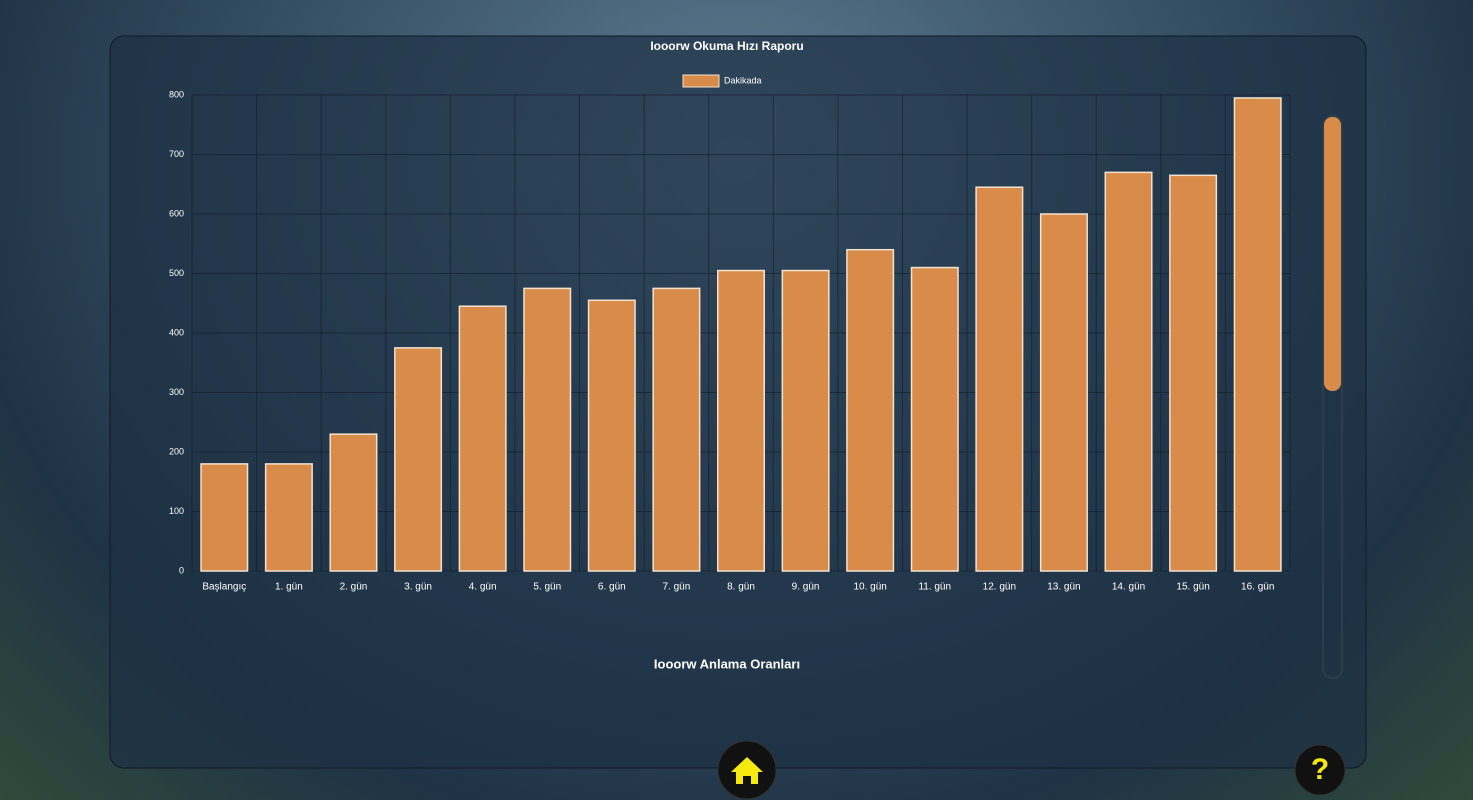 This screenshot has height=800, width=1473. Describe the element at coordinates (418, 587) in the screenshot. I see `x-tick-label: 3. gün` at that location.